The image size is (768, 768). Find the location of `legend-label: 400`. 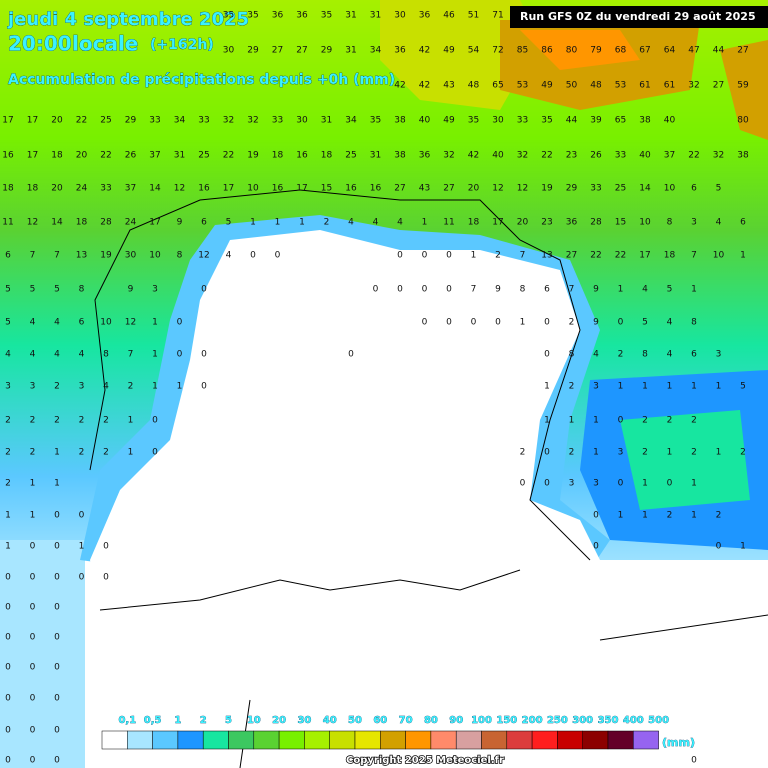

legend-label: 400 is located at coordinates (633, 720).